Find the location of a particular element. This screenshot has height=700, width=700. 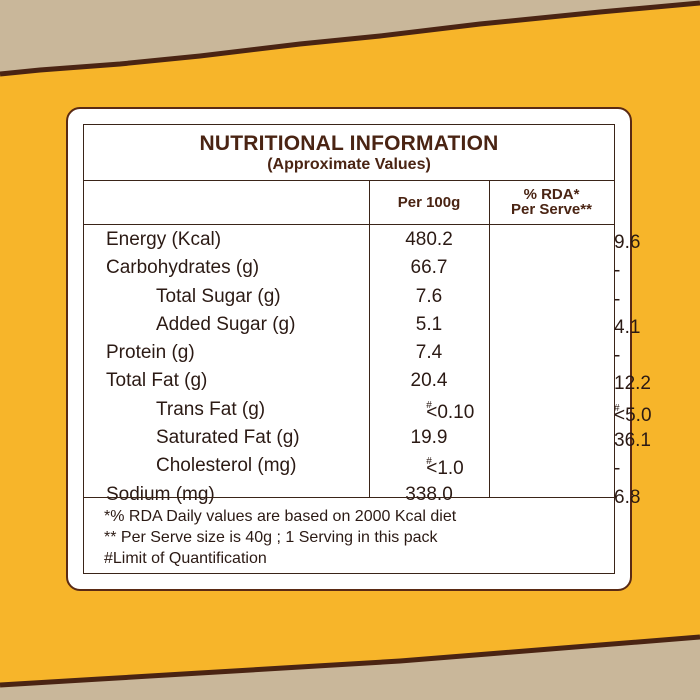

per-100g-value: 19.9 is located at coordinates (429, 438).